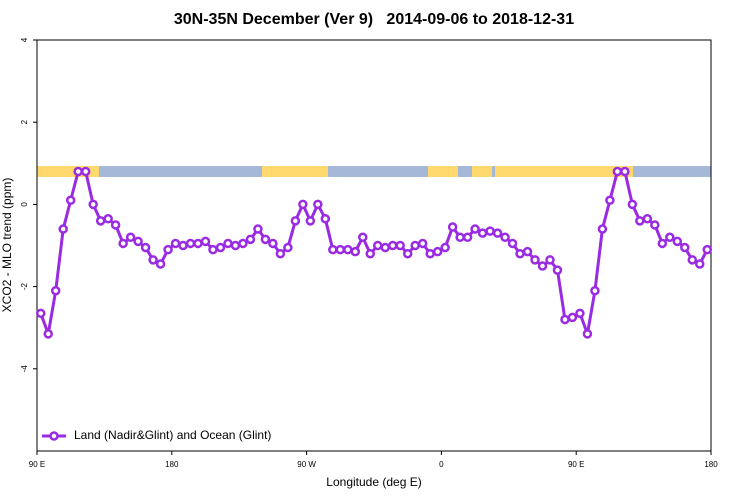 The height and width of the screenshot is (500, 750). Describe the element at coordinates (24, 369) in the screenshot. I see `y-tick-label: -4` at that location.